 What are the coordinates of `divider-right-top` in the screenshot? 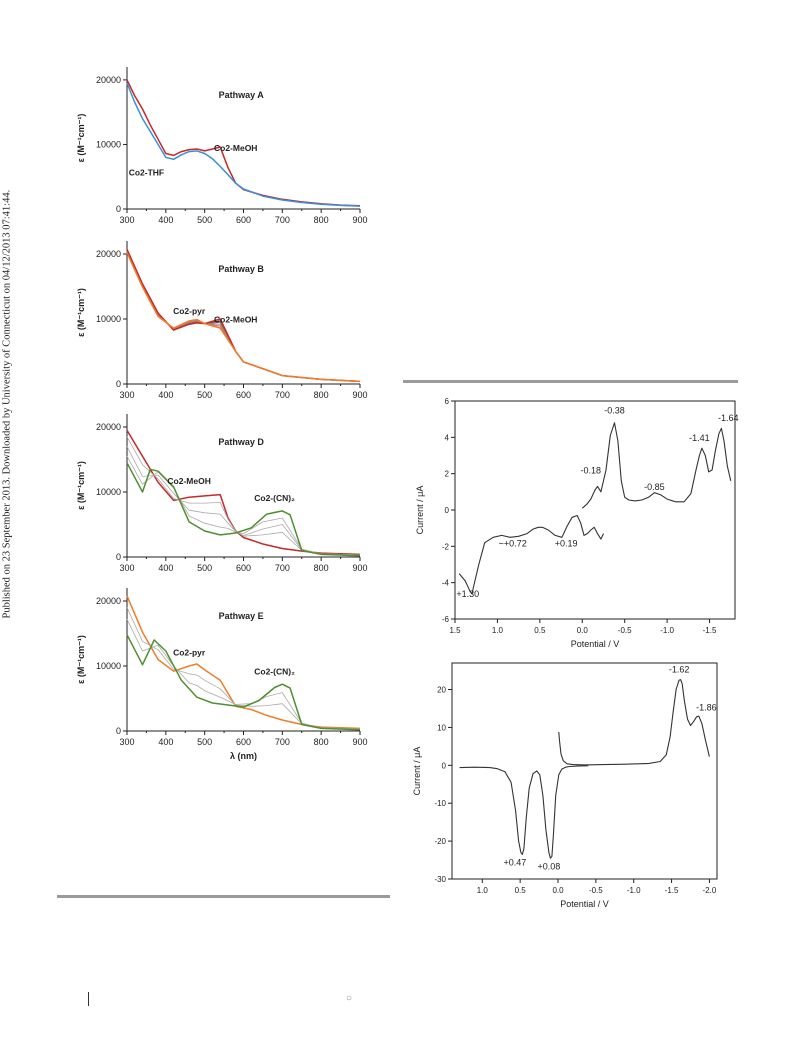 It's located at (570, 381).